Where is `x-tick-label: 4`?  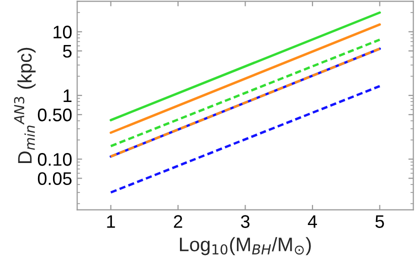
x-tick-label: 4 is located at coordinates (312, 221).